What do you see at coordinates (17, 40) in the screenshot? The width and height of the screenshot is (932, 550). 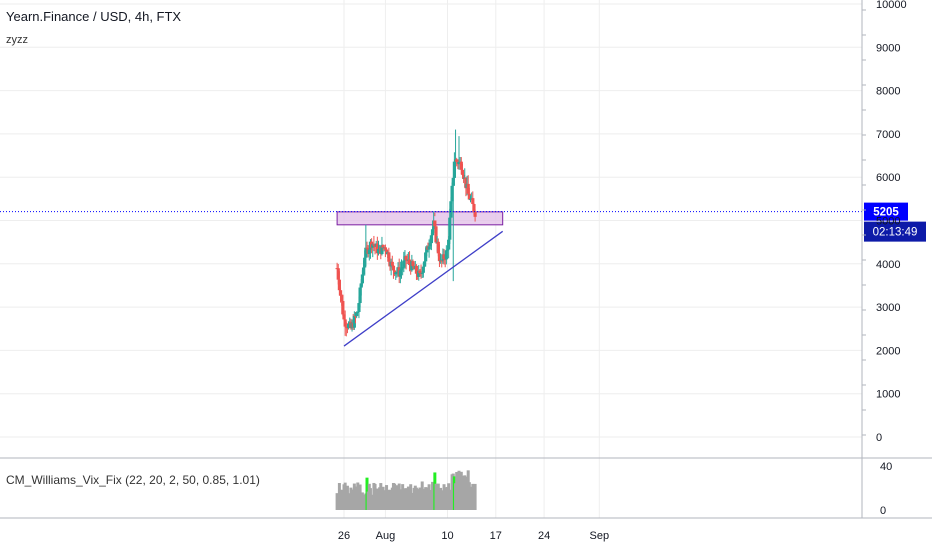 I see `study-label: zyzz` at bounding box center [17, 40].